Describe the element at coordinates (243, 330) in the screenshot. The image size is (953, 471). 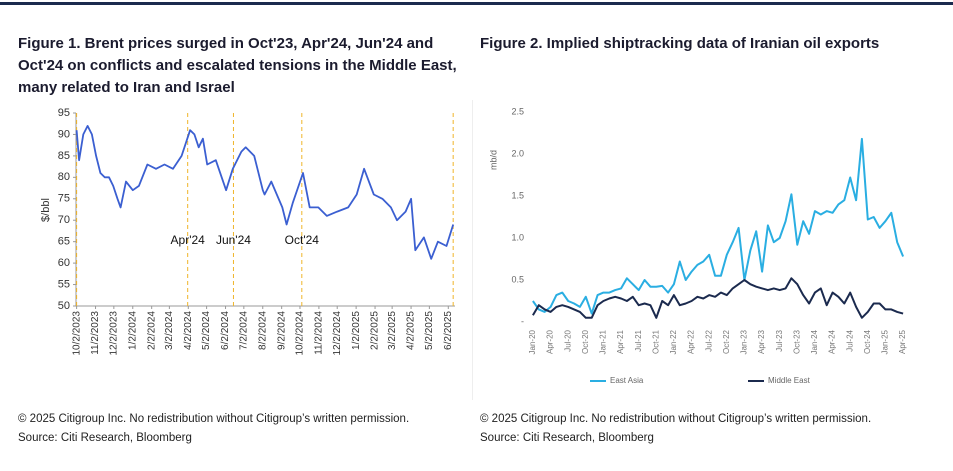
I see `x-tick-label: 7/2/2024` at that location.